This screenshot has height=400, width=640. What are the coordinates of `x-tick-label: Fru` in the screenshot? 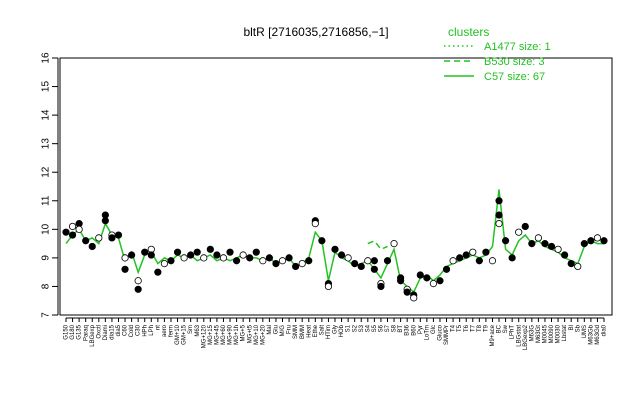 It's located at (290, 329).